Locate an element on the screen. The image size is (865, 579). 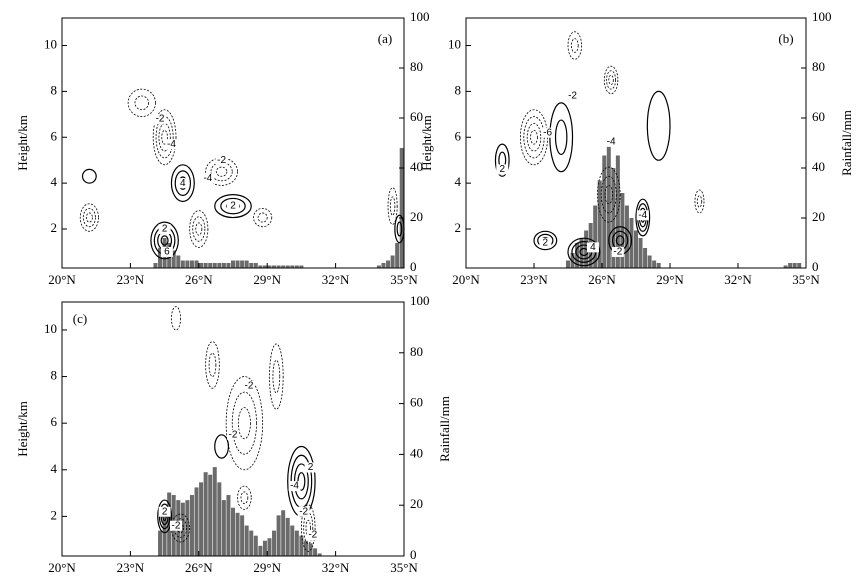
contour-label: 4 is located at coordinates (183, 183).